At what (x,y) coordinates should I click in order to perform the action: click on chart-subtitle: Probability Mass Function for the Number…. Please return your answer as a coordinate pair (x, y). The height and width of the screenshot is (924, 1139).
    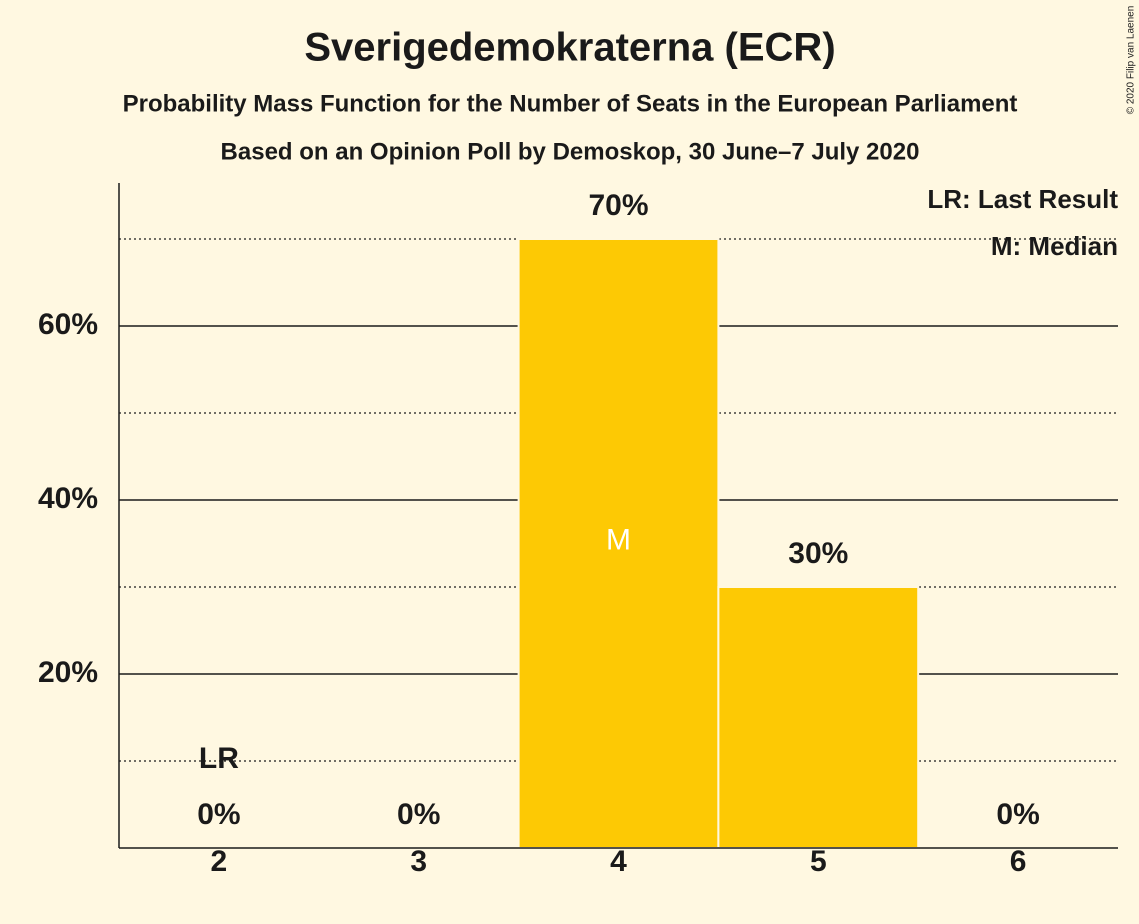
    Looking at the image, I should click on (570, 103).